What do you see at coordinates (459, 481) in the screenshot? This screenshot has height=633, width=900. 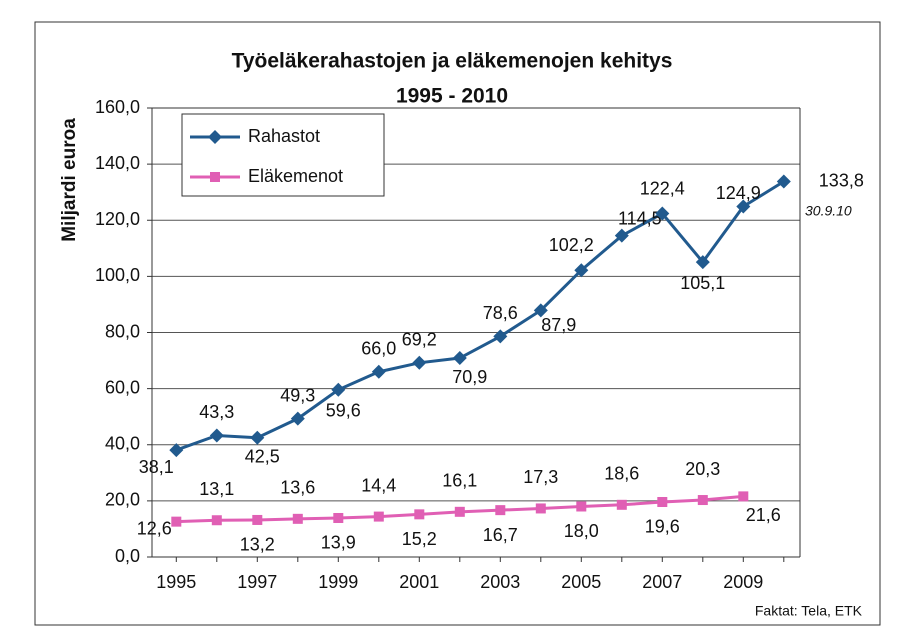 I see `data-label: 16,1` at bounding box center [459, 481].